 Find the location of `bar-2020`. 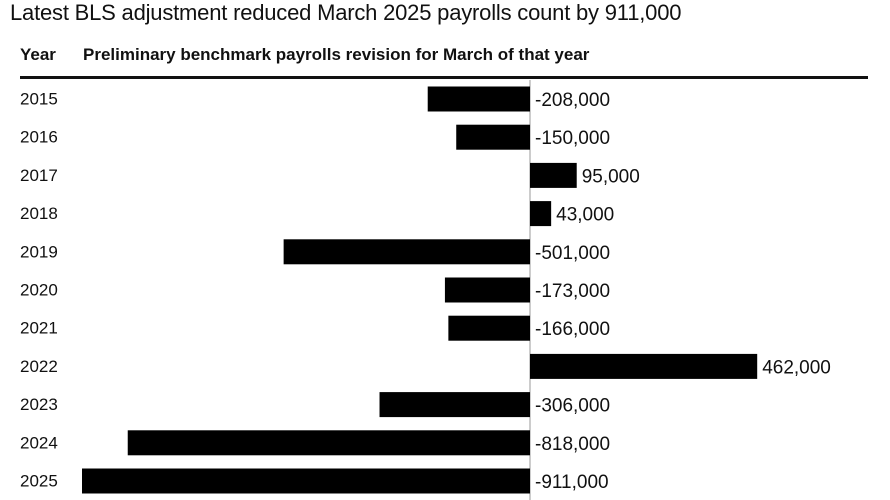

bar-2020 is located at coordinates (487, 290).